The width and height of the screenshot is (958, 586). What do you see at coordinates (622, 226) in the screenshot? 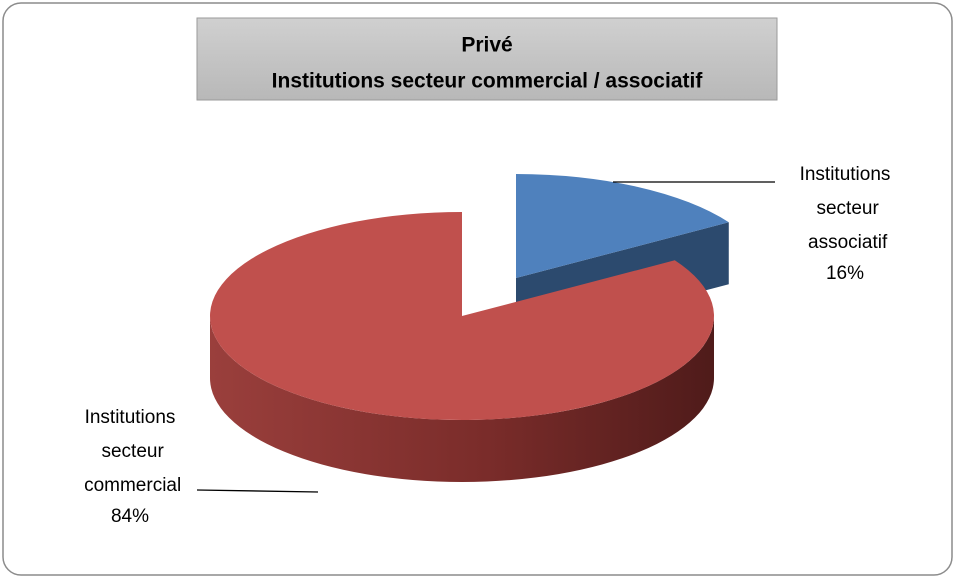
I see `slice-top` at bounding box center [622, 226].